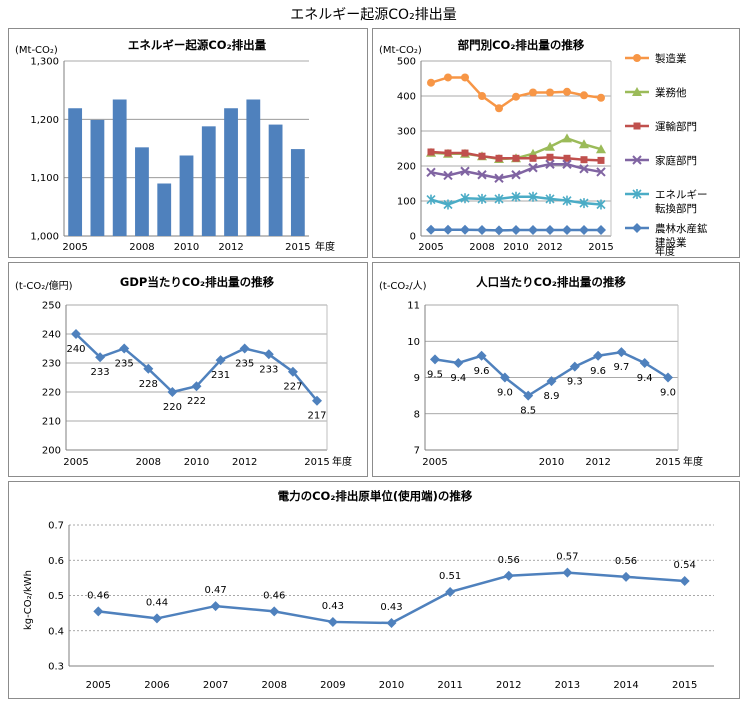  What do you see at coordinates (482, 371) in the screenshot?
I see `data-label: 9.6` at bounding box center [482, 371].